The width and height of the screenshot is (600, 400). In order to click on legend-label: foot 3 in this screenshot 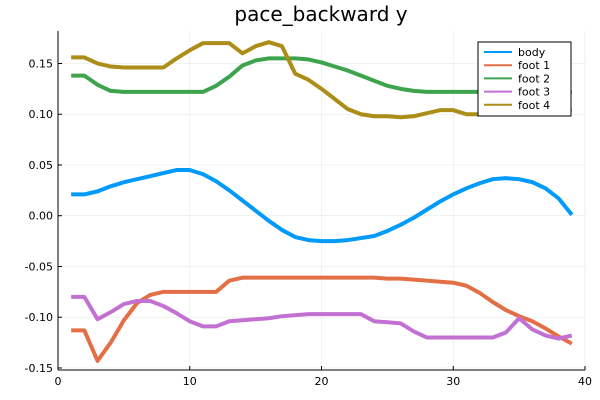, I will do `click(534, 92)`.